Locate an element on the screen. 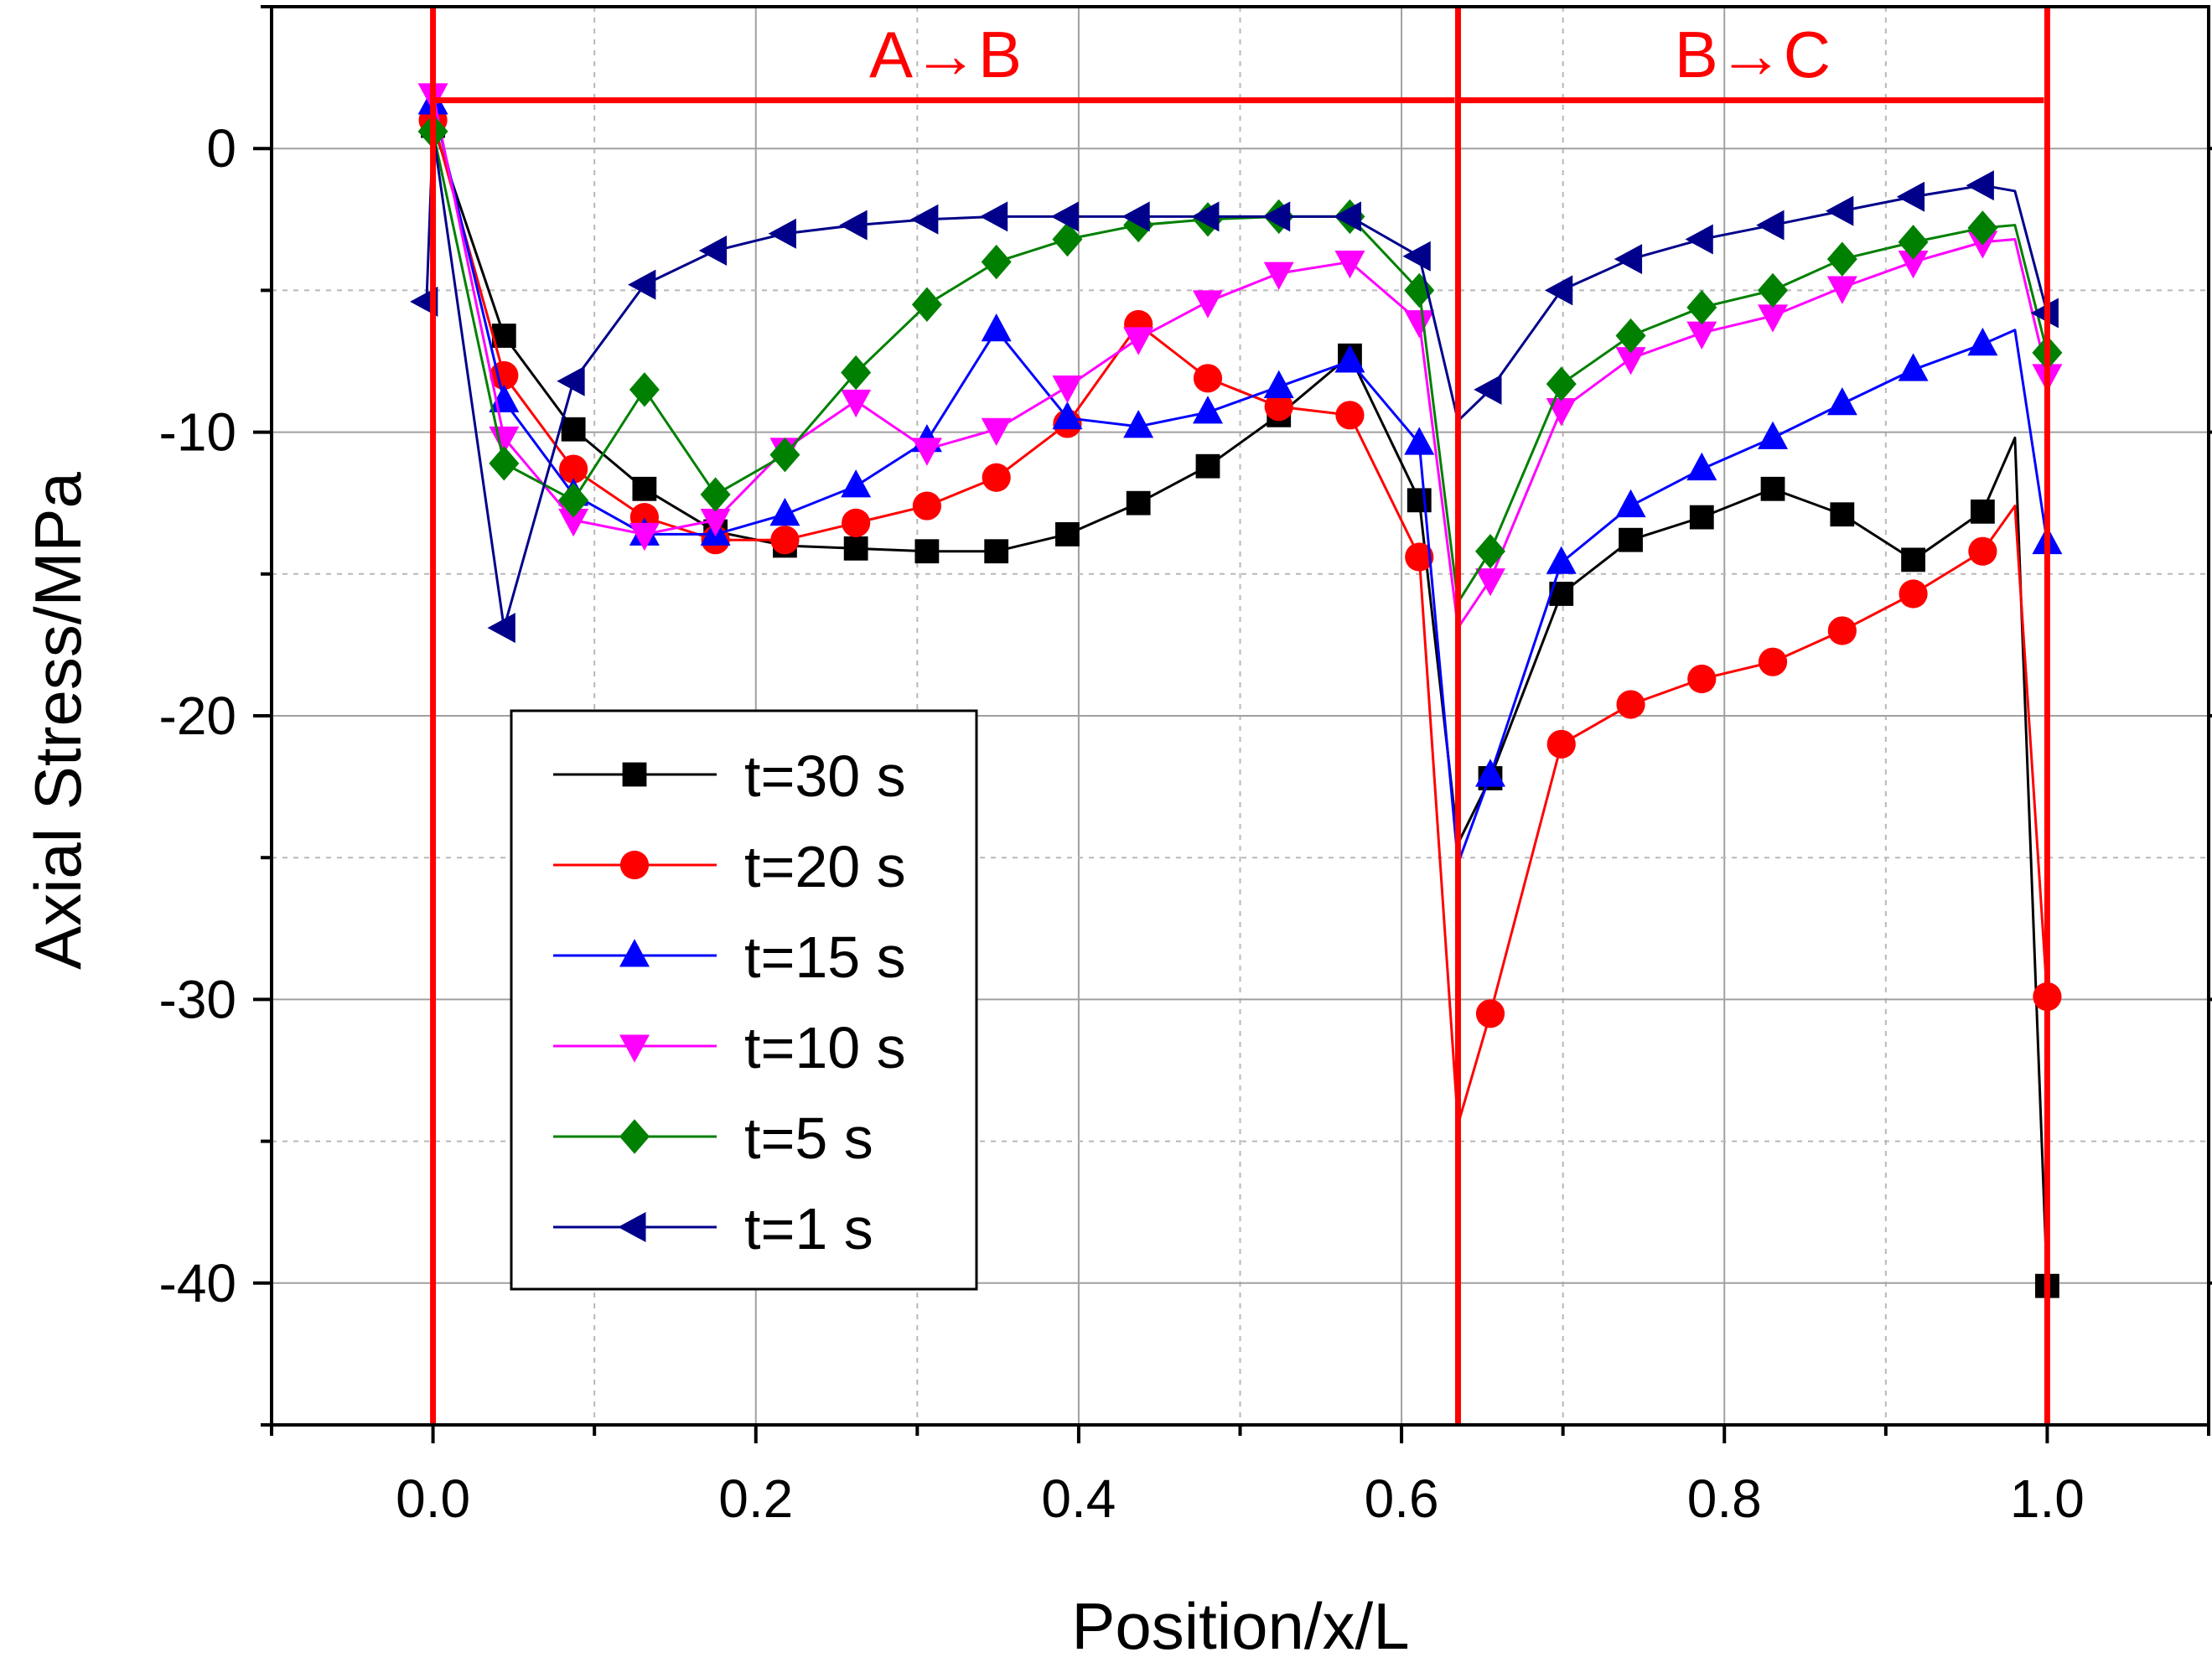  x-tick-label: 0.0 is located at coordinates (433, 1498).